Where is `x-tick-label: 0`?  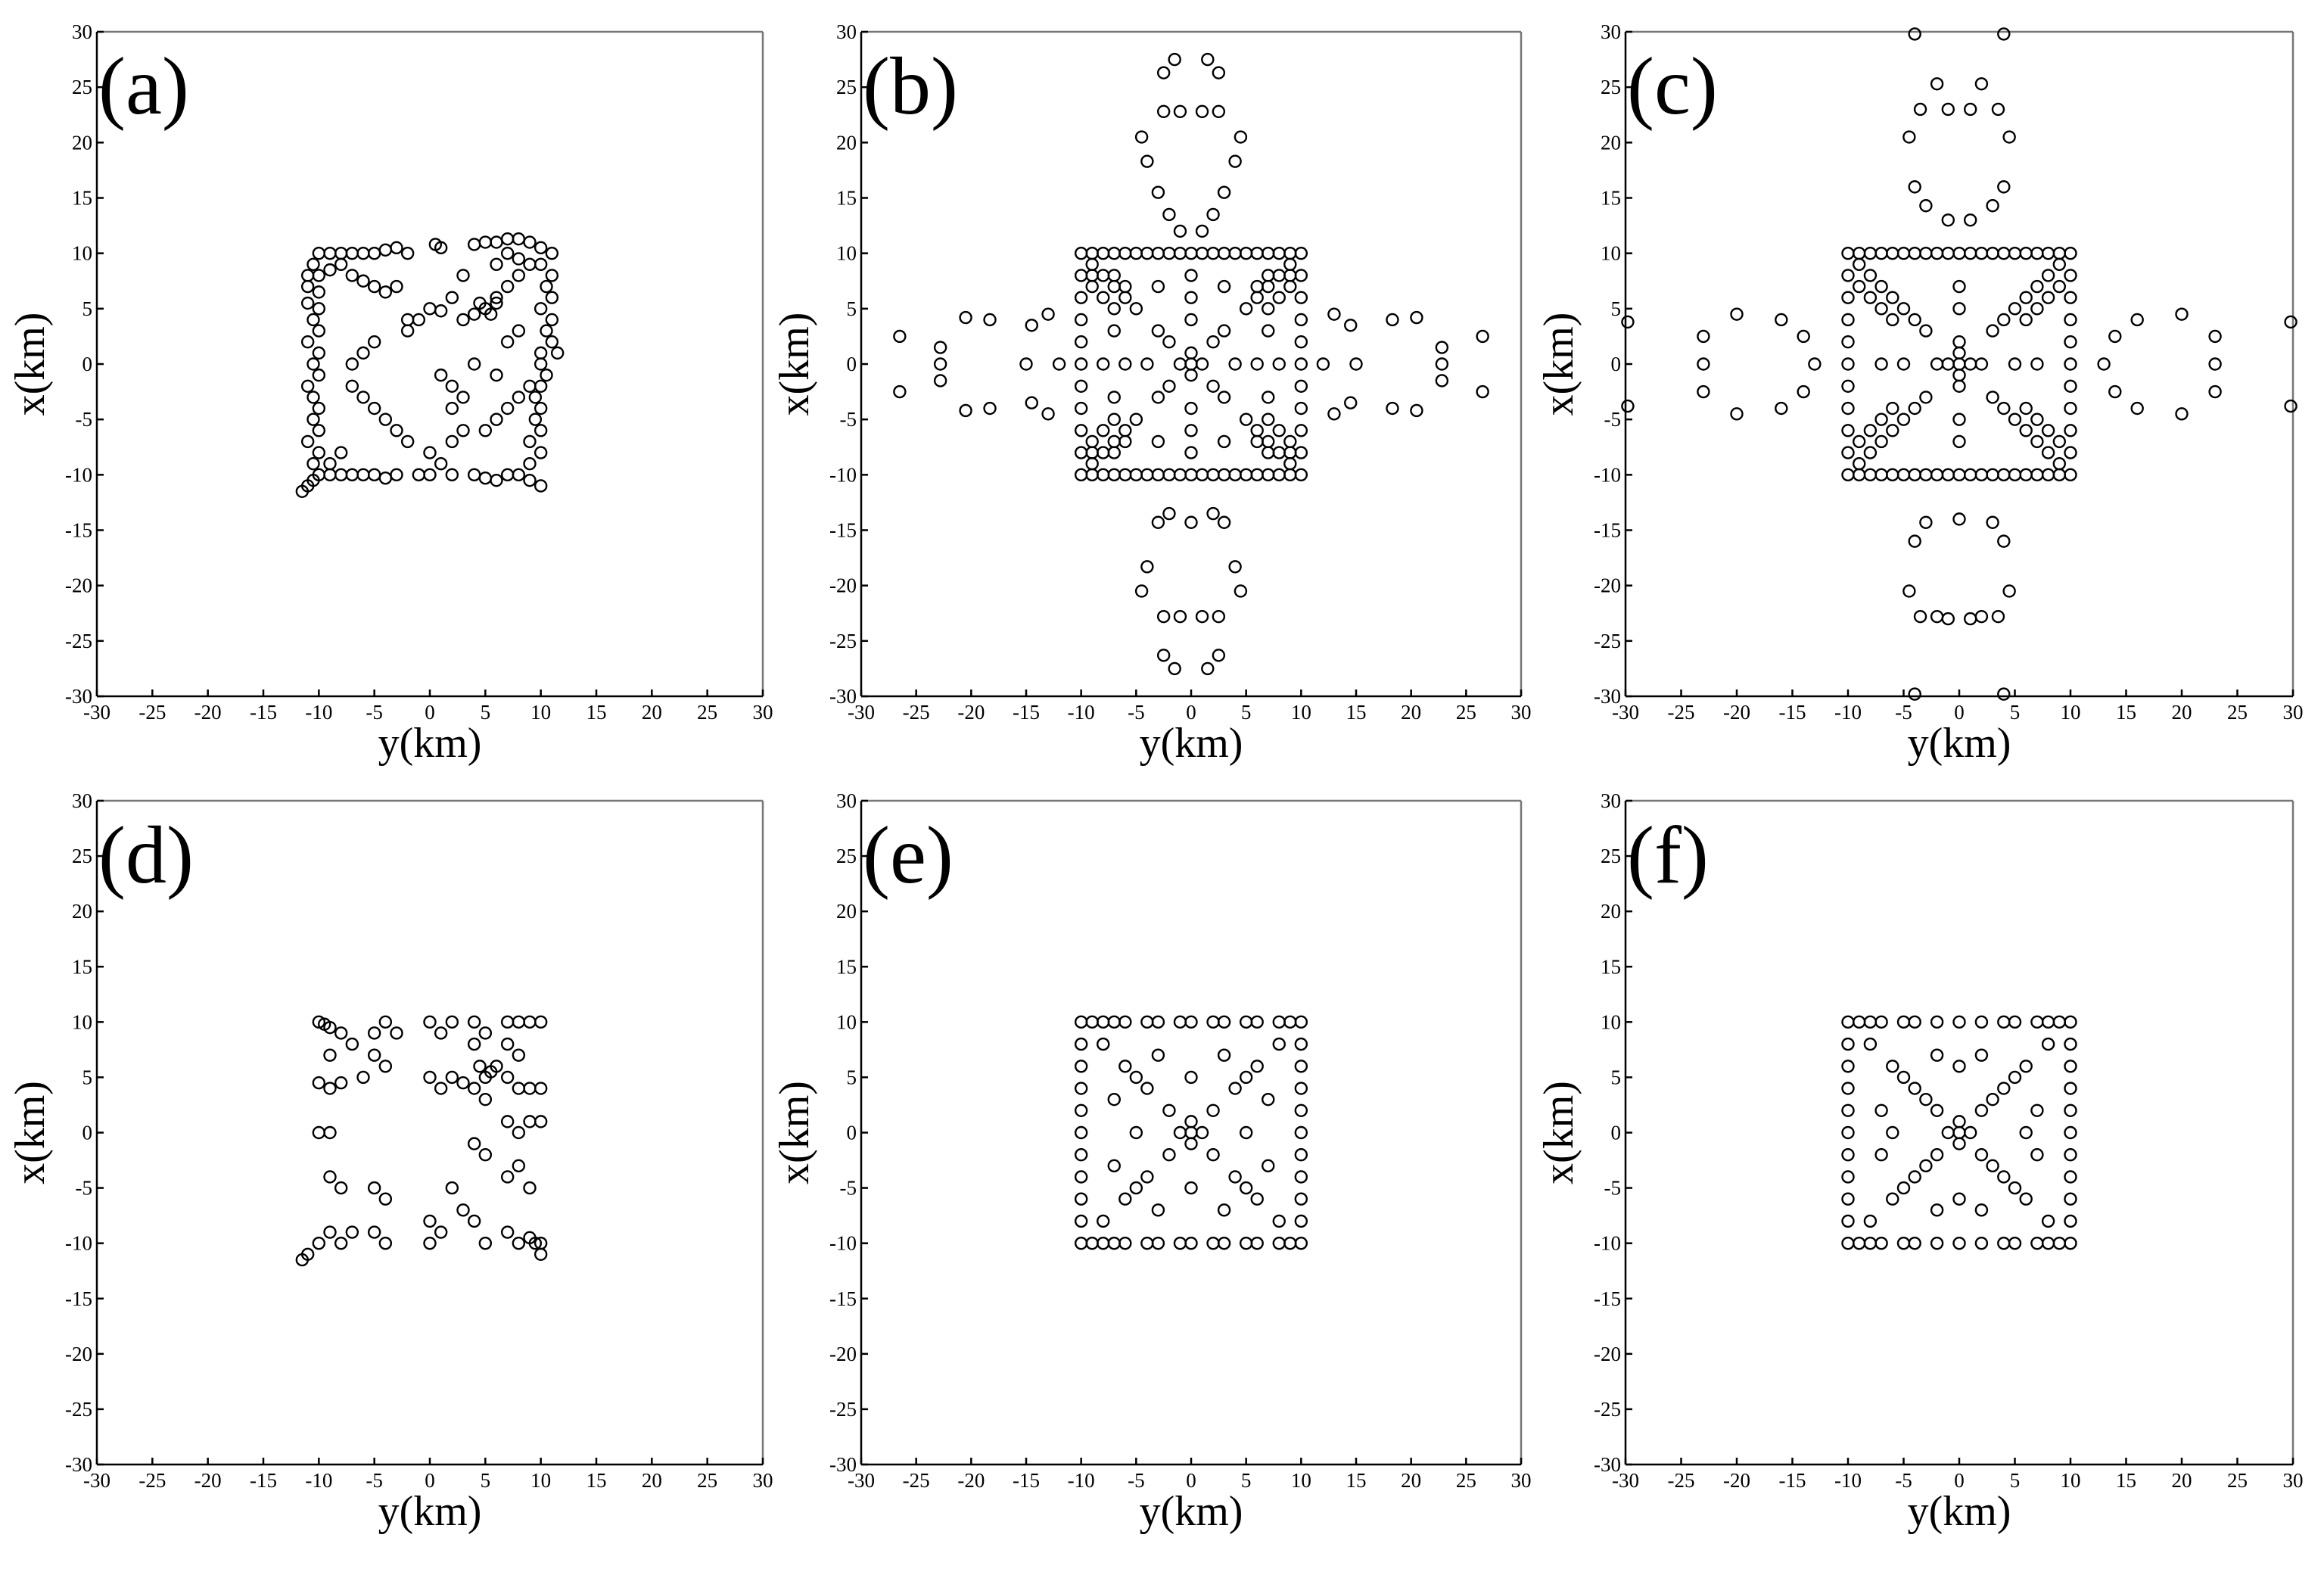 x-tick-label: 0 is located at coordinates (1191, 1480).